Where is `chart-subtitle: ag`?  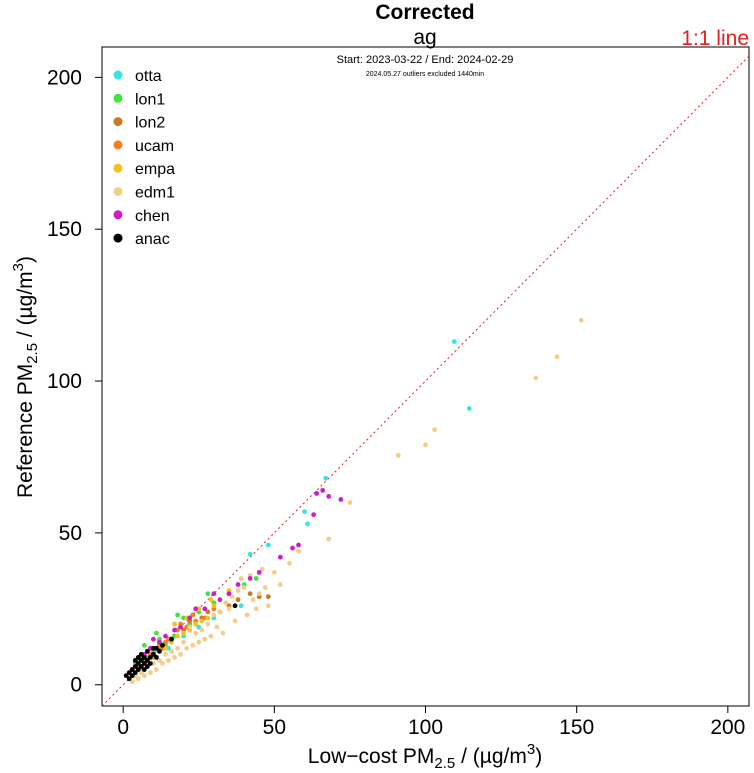
chart-subtitle: ag is located at coordinates (424, 37).